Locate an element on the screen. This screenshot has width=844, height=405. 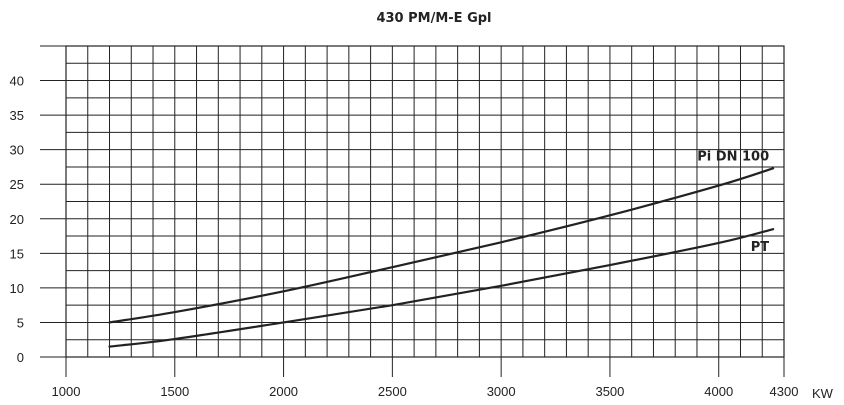
series-label-1: Pi DN 100 is located at coordinates (733, 156).